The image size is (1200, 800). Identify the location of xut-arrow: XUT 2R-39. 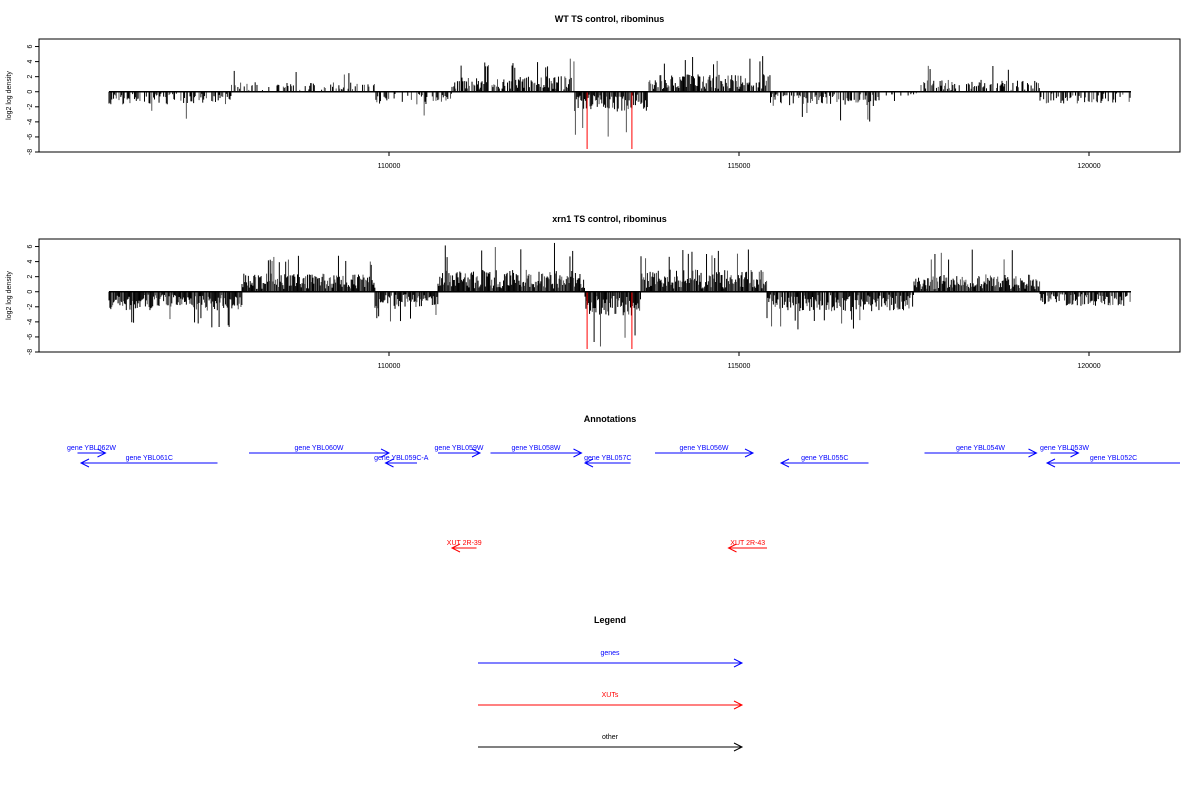
(464, 546).